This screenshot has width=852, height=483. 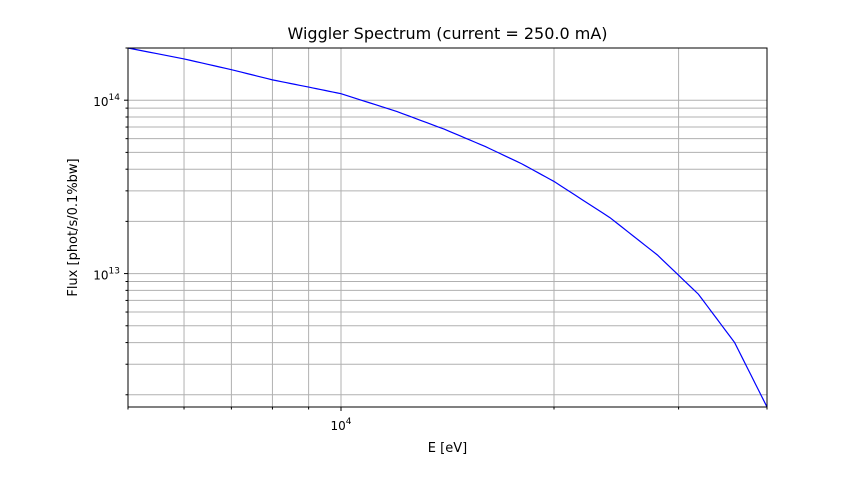 I want to click on y-tick-label: 1013, so click(x=106, y=275).